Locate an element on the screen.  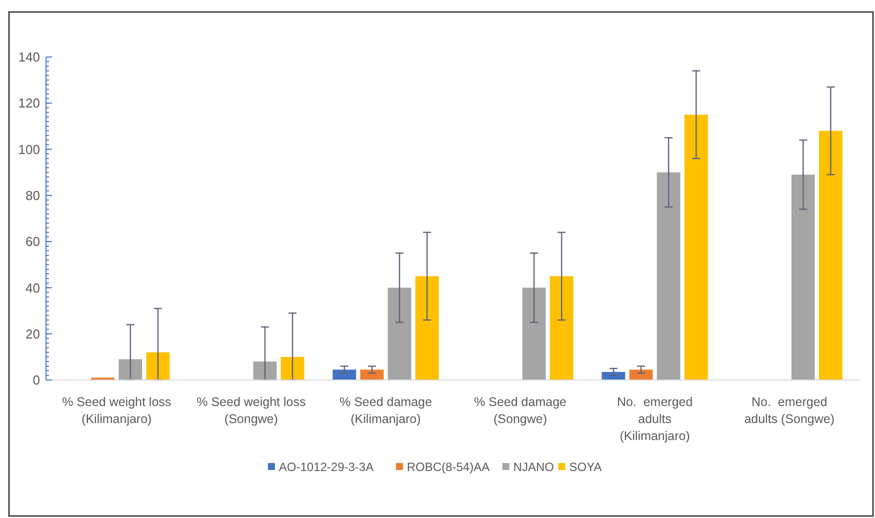
y-tick-label: 140 is located at coordinates (29, 57).